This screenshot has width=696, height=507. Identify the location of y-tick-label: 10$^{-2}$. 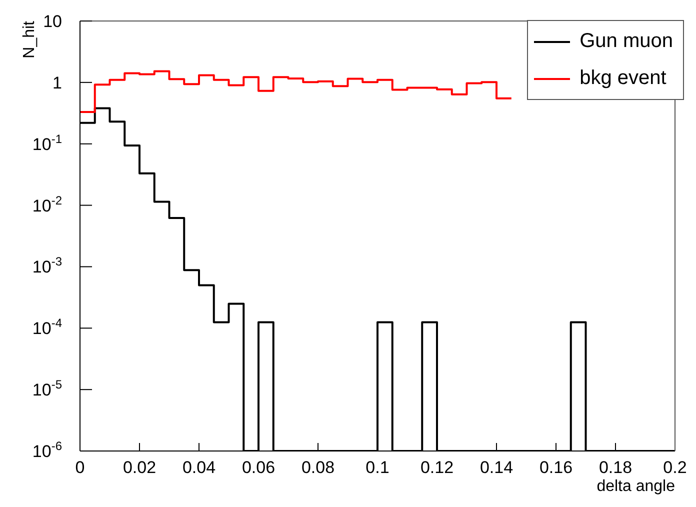
(47, 204).